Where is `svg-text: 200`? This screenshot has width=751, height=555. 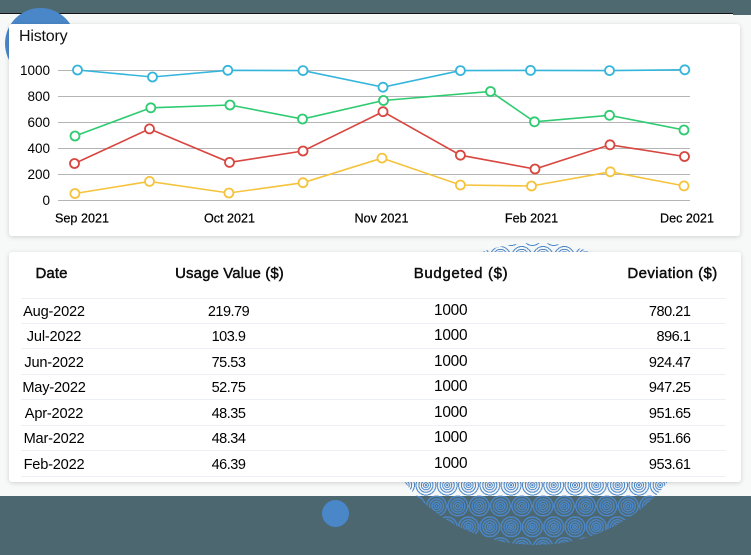 svg-text: 200 is located at coordinates (38, 174).